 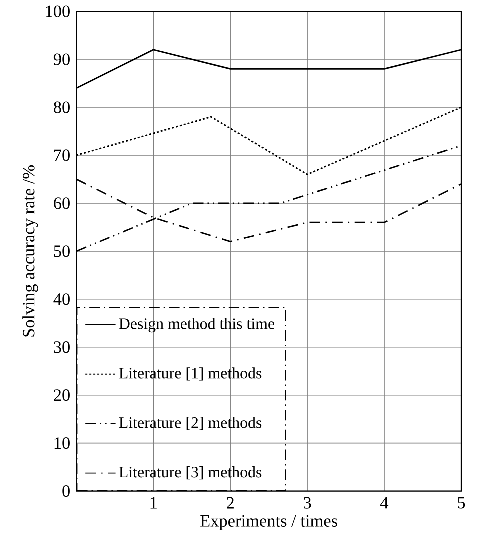 What do you see at coordinates (58, 12) in the screenshot?
I see `y-tick-label: 100` at bounding box center [58, 12].